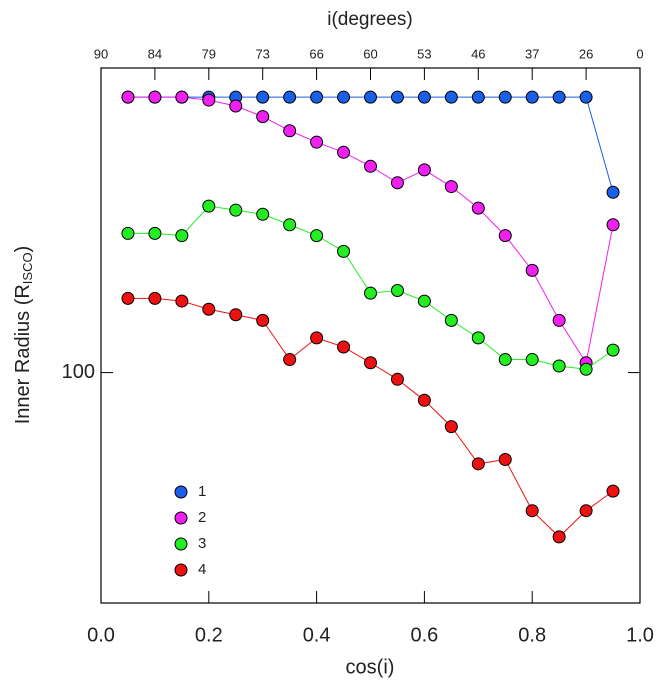 Image resolution: width=664 pixels, height=689 pixels. I want to click on x-tick-label: 0.4, so click(317, 635).